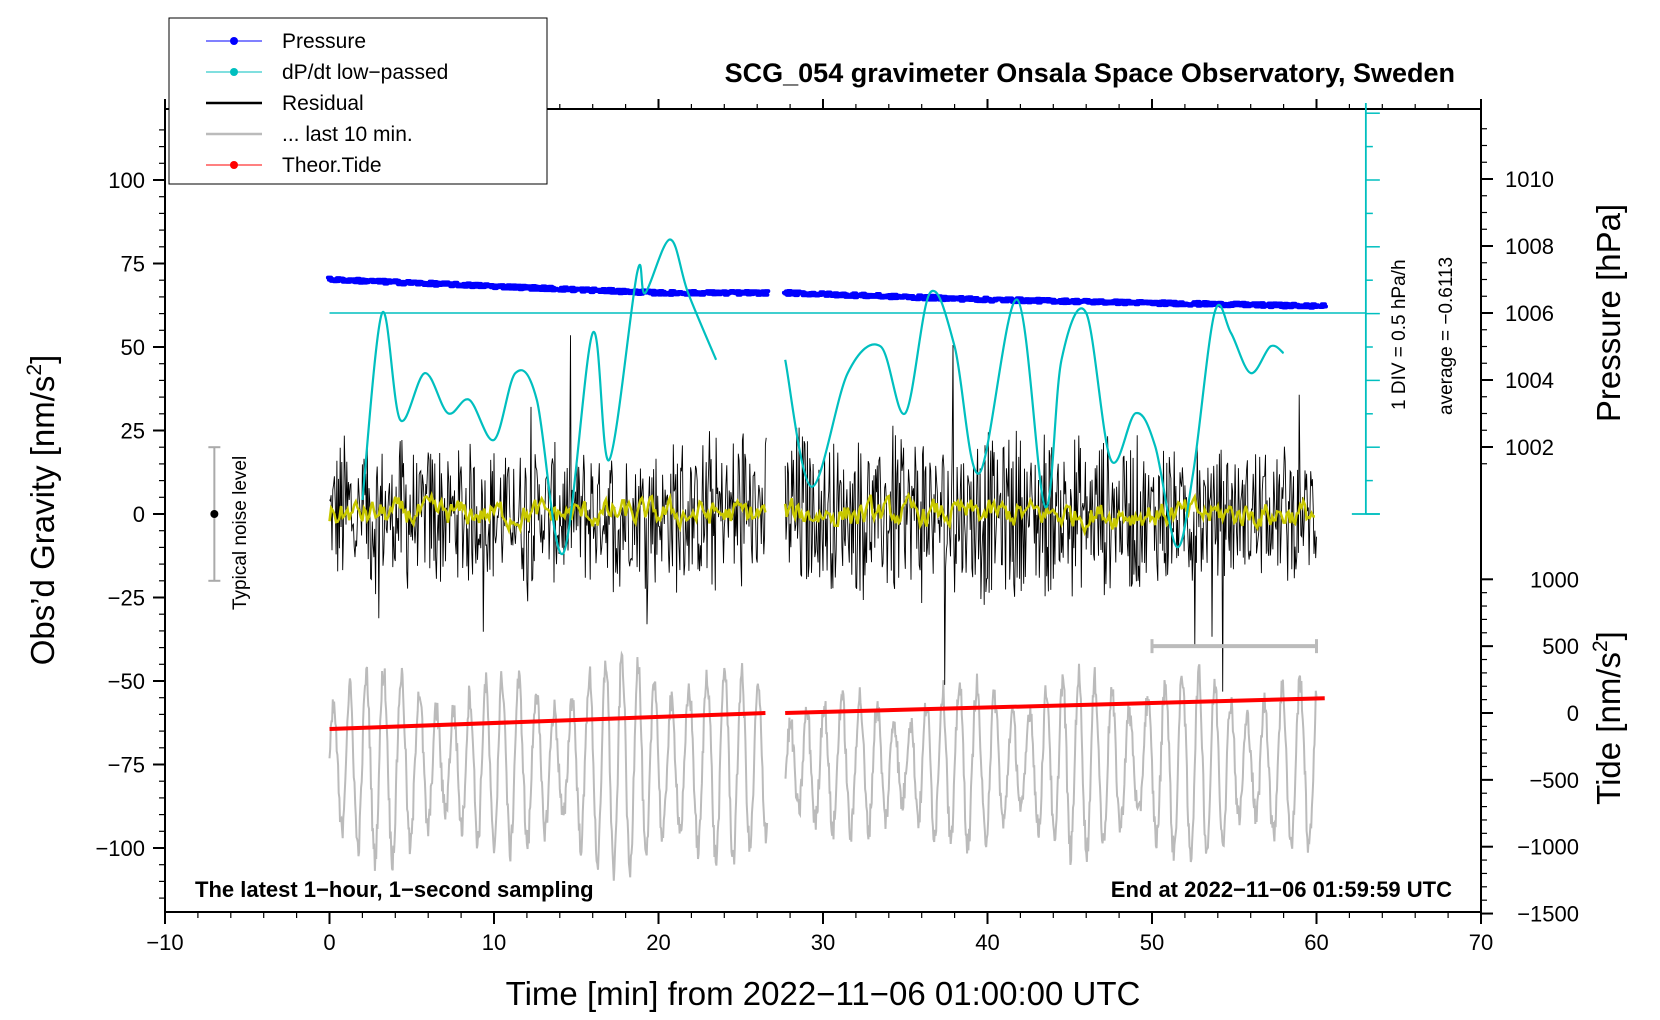  What do you see at coordinates (130, 514) in the screenshot?
I see `left-y-axis: 100 75 50 25 0 −25 −50 −75 −100` at bounding box center [130, 514].